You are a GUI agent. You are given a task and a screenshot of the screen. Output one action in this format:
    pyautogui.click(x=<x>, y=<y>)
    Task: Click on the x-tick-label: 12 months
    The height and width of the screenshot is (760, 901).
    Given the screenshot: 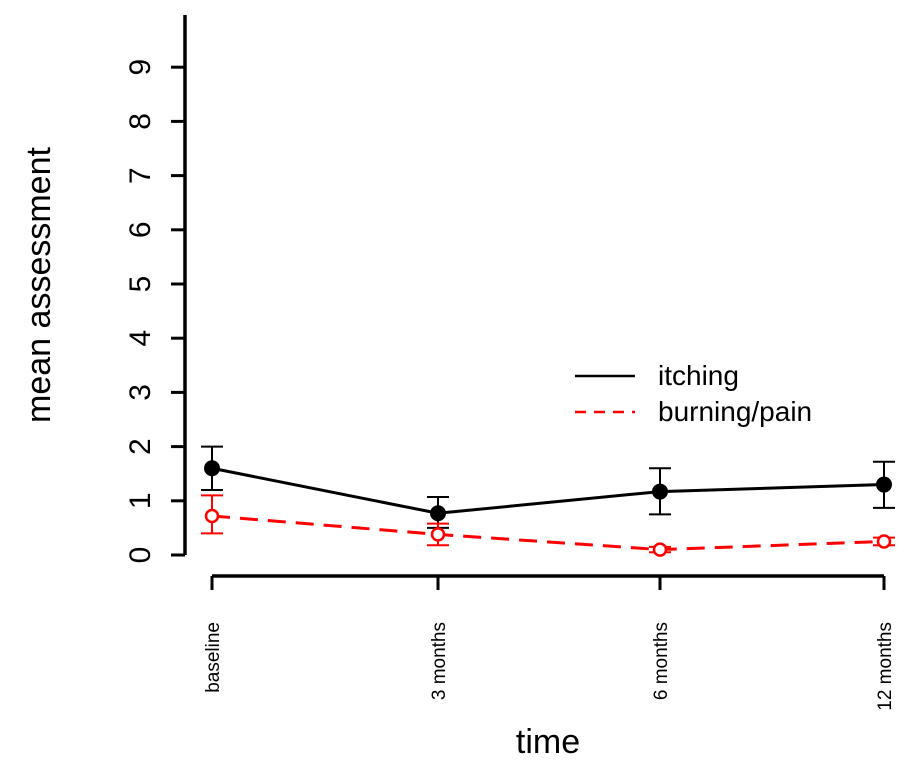 What is the action you would take?
    pyautogui.click(x=885, y=666)
    